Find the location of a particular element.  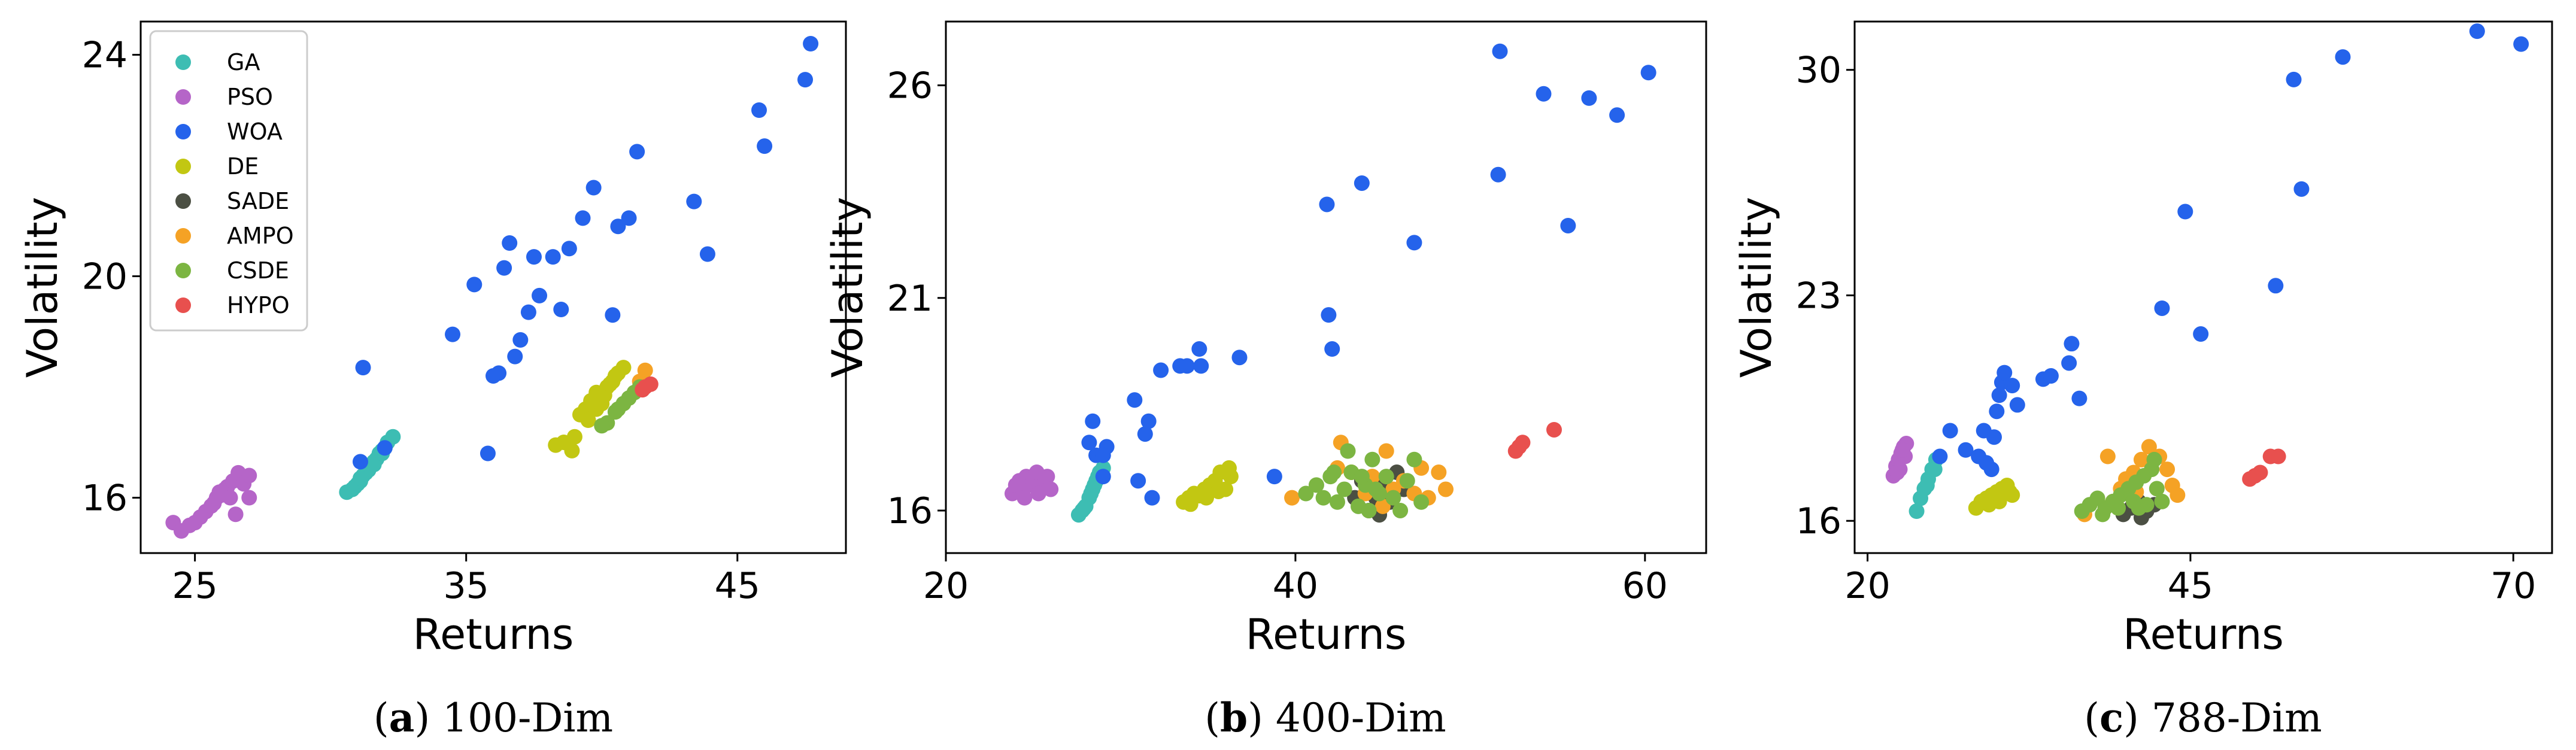

legend-item-de: DE is located at coordinates (217, 166).